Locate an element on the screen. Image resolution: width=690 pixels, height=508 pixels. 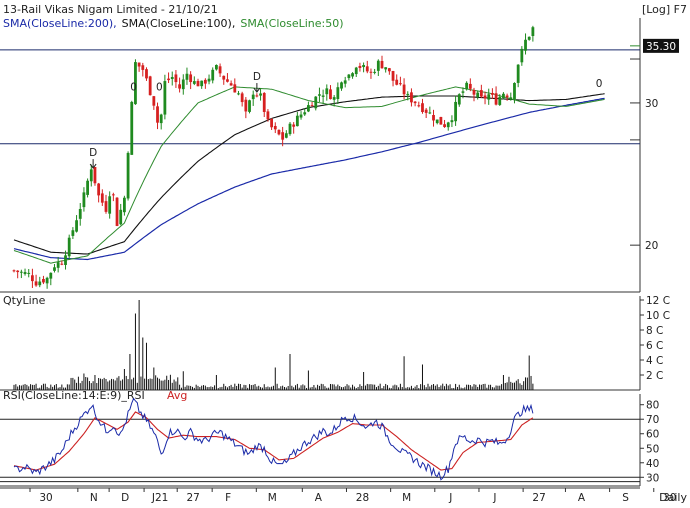
date-tick-label-14: S is located at coordinates (625, 498).